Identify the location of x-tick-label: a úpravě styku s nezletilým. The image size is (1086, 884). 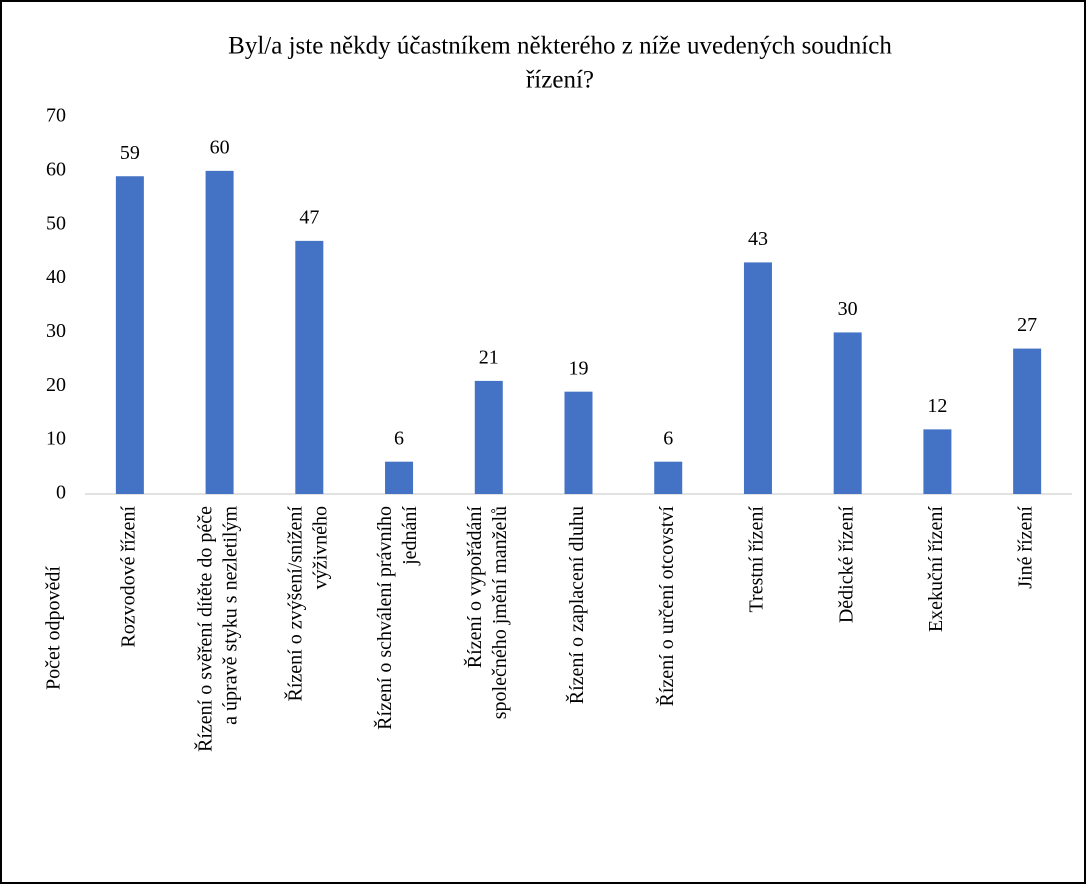
(231, 615).